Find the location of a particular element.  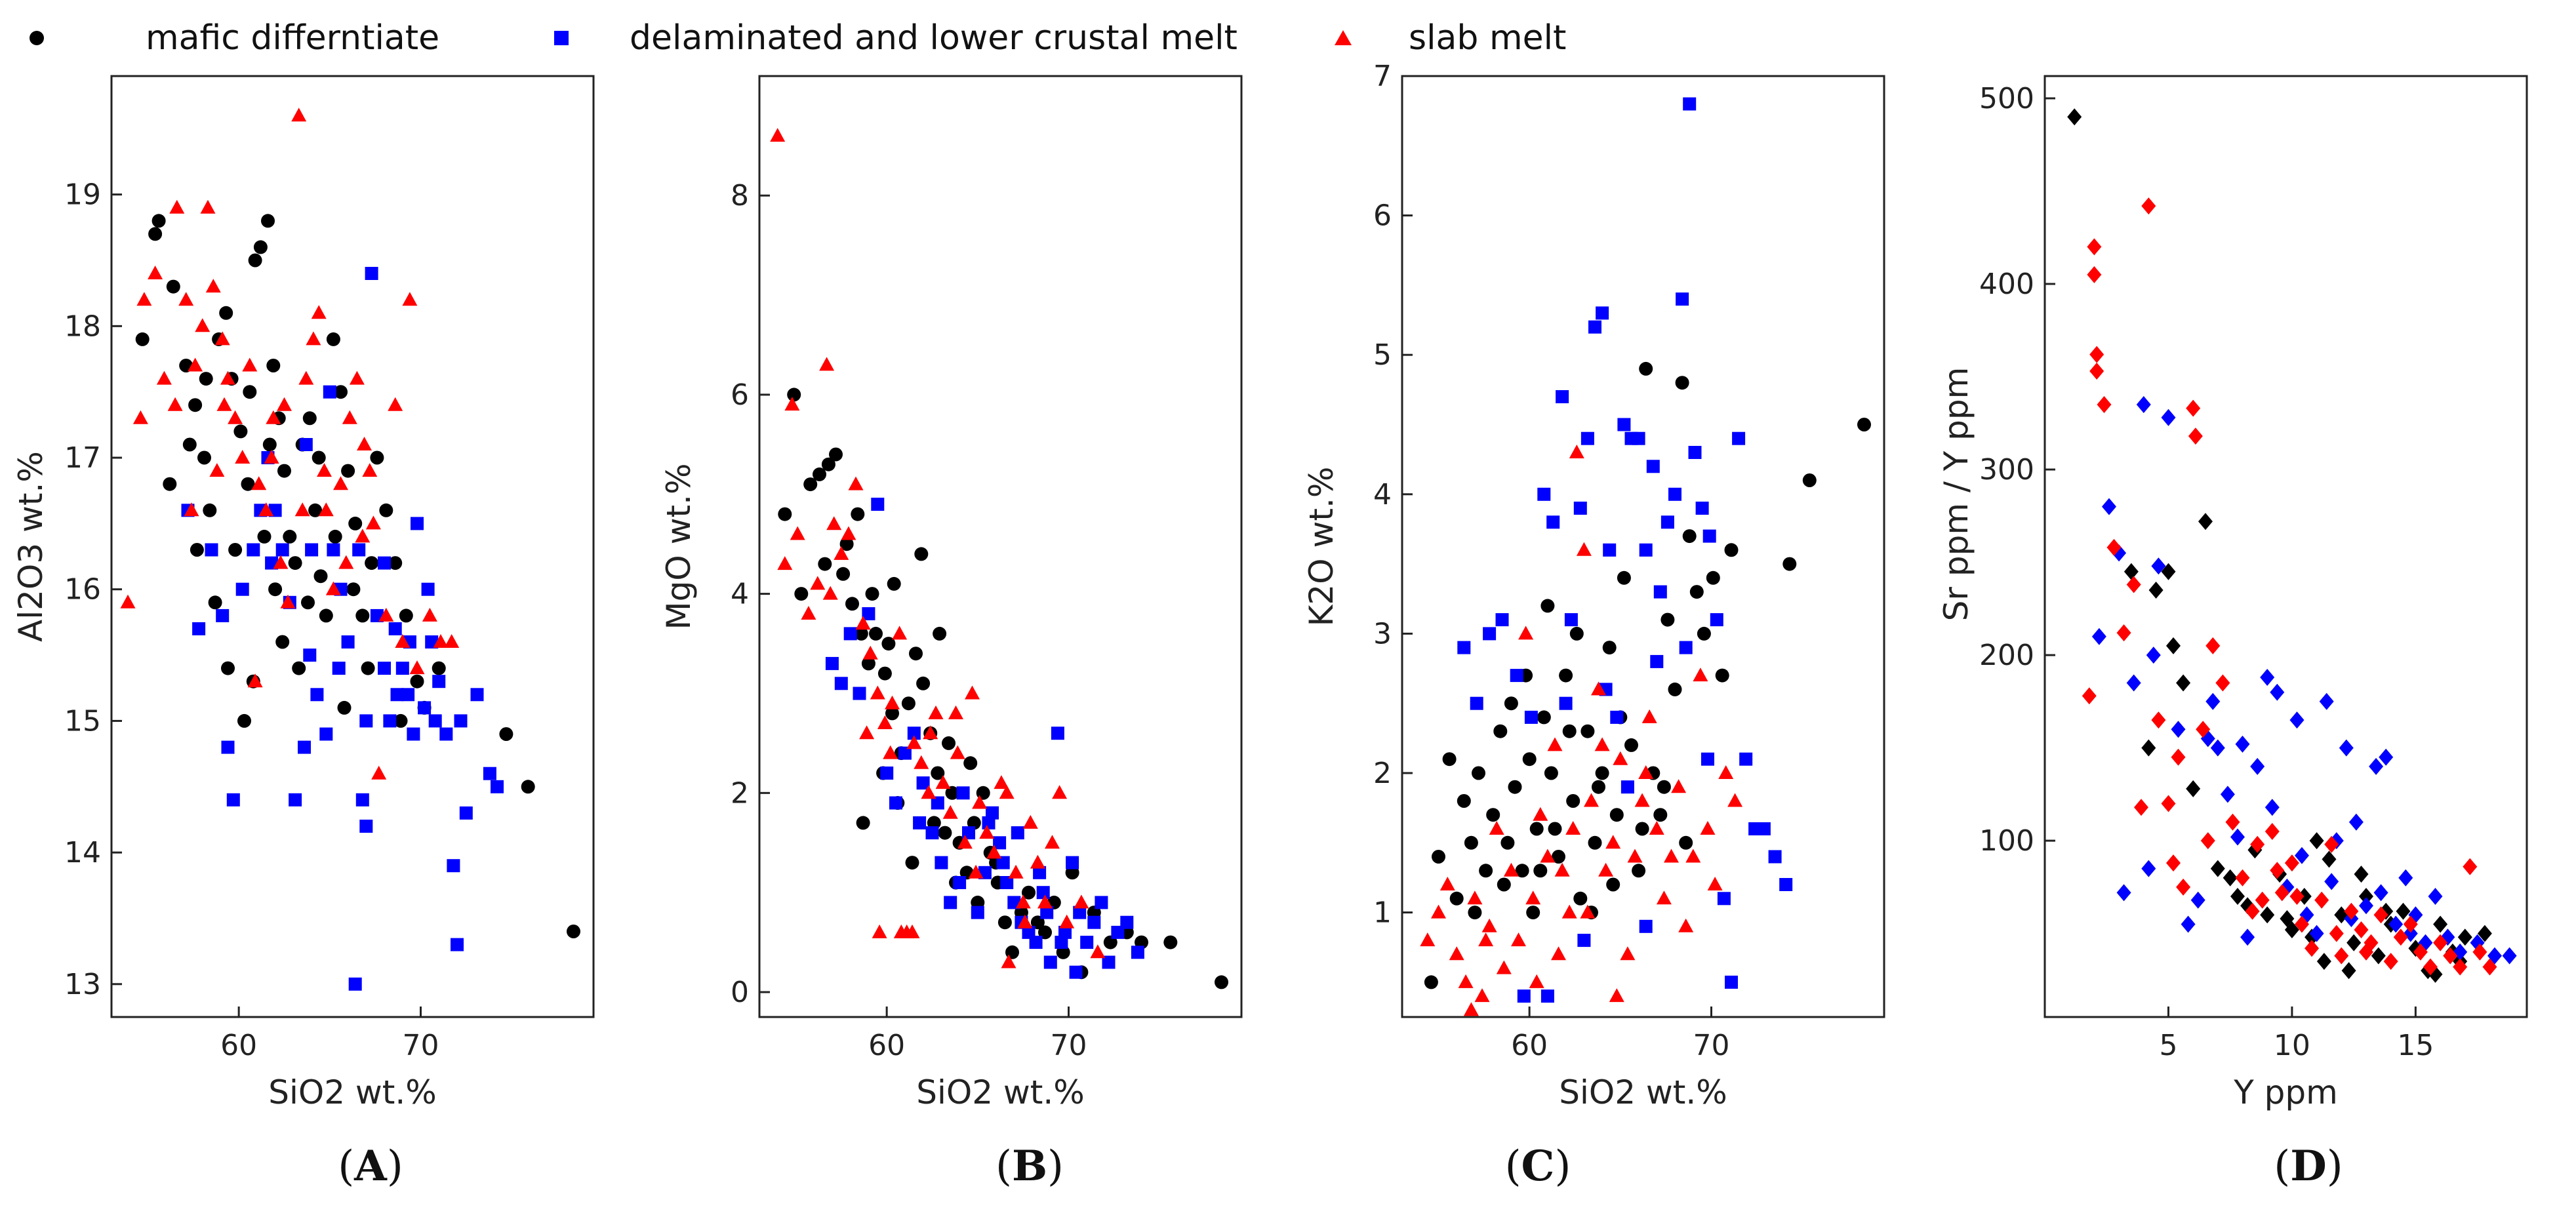

x-axis-label: SiO2 wt.% is located at coordinates (1643, 1092).